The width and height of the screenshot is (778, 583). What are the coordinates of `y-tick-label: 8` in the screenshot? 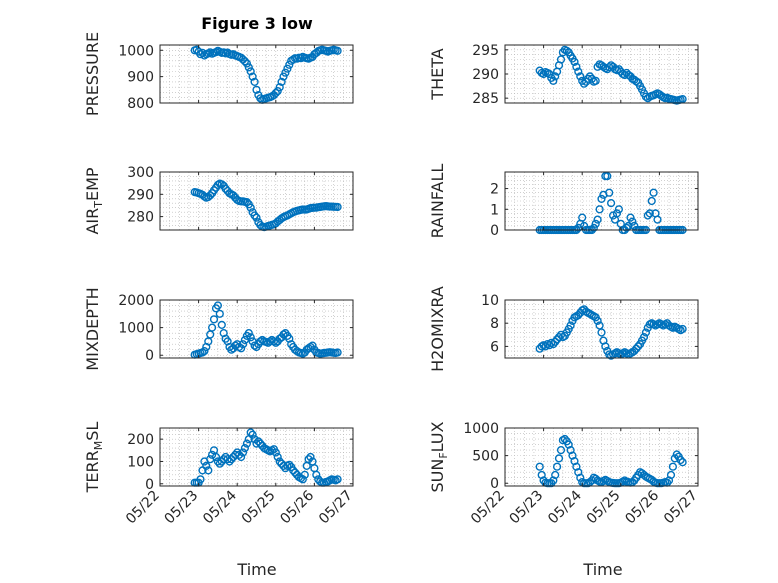 It's located at (494, 324).